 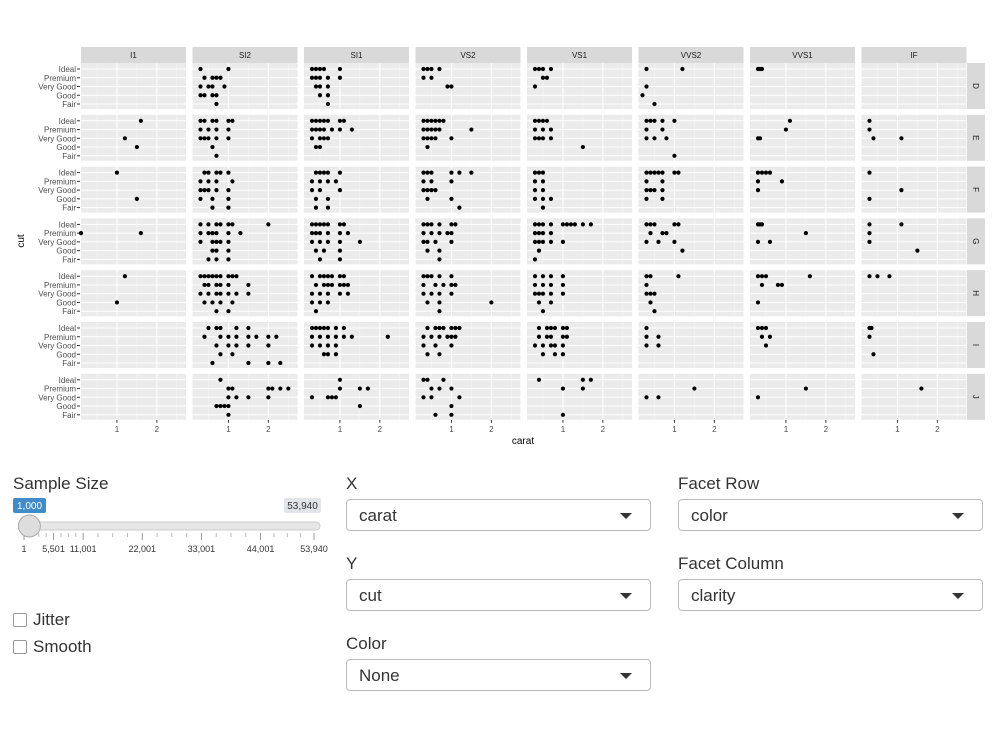 I want to click on checkbox: Jitter, so click(x=41, y=620).